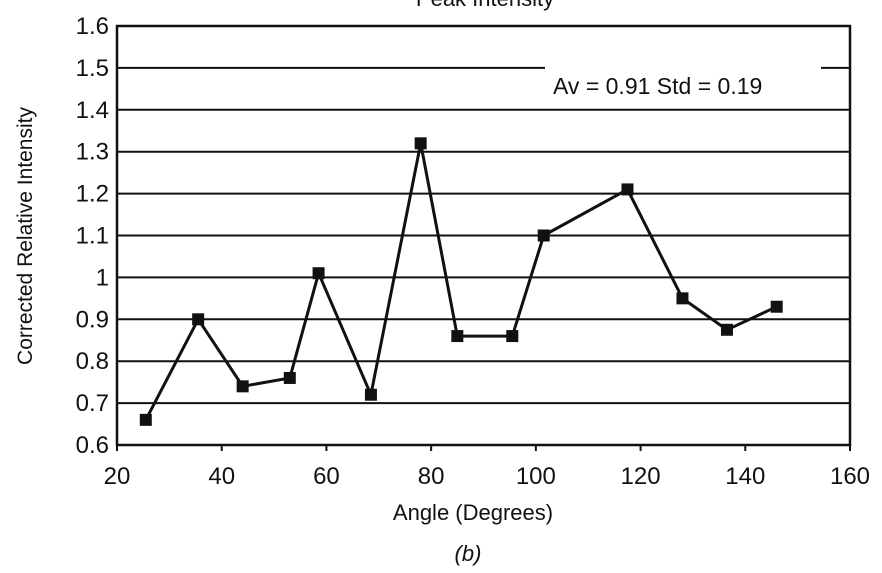  I want to click on annotation-box, so click(683, 85).